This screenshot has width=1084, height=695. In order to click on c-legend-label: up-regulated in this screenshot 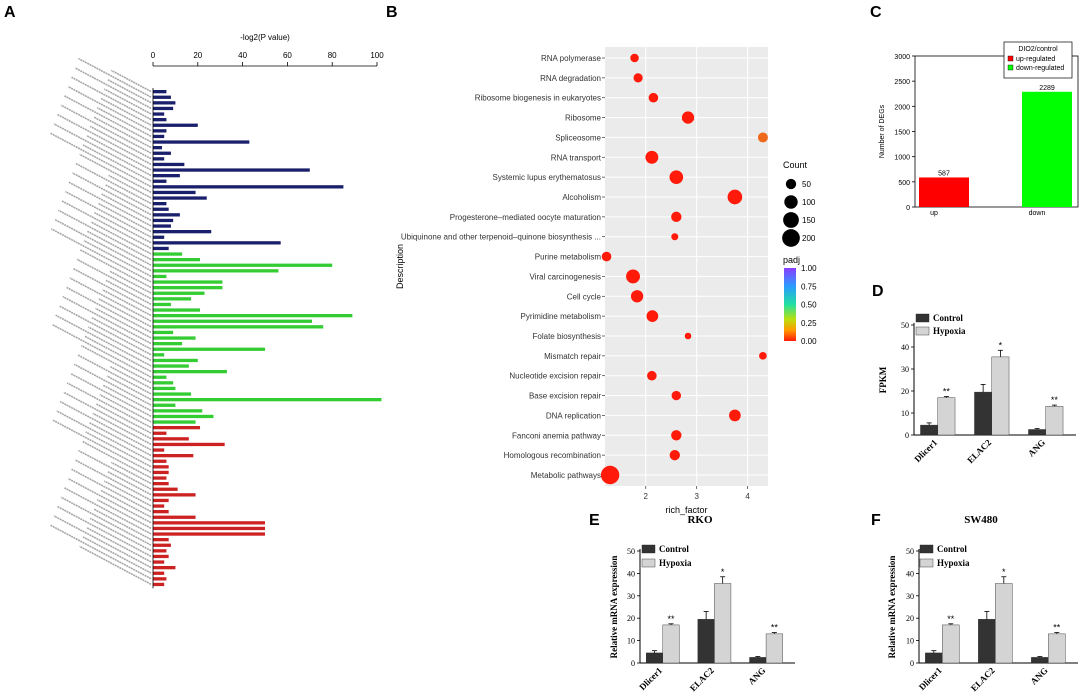, I will do `click(1035, 59)`.